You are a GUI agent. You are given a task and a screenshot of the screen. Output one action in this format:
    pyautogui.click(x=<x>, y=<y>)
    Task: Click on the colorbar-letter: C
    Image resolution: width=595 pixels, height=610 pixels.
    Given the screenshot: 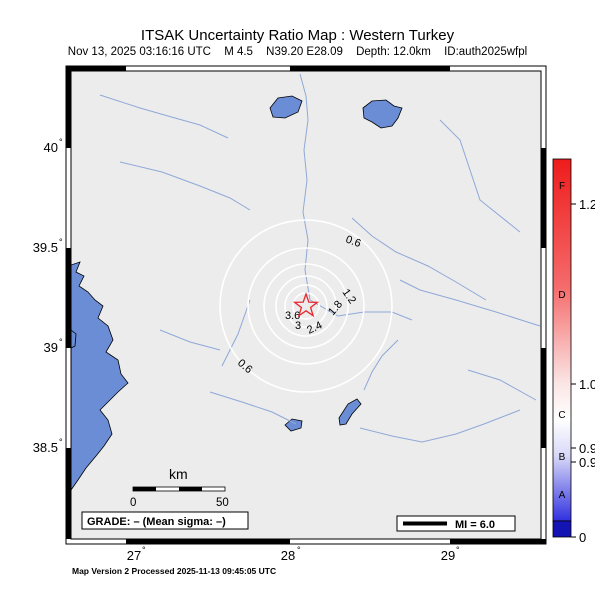 What is the action you would take?
    pyautogui.click(x=561, y=415)
    